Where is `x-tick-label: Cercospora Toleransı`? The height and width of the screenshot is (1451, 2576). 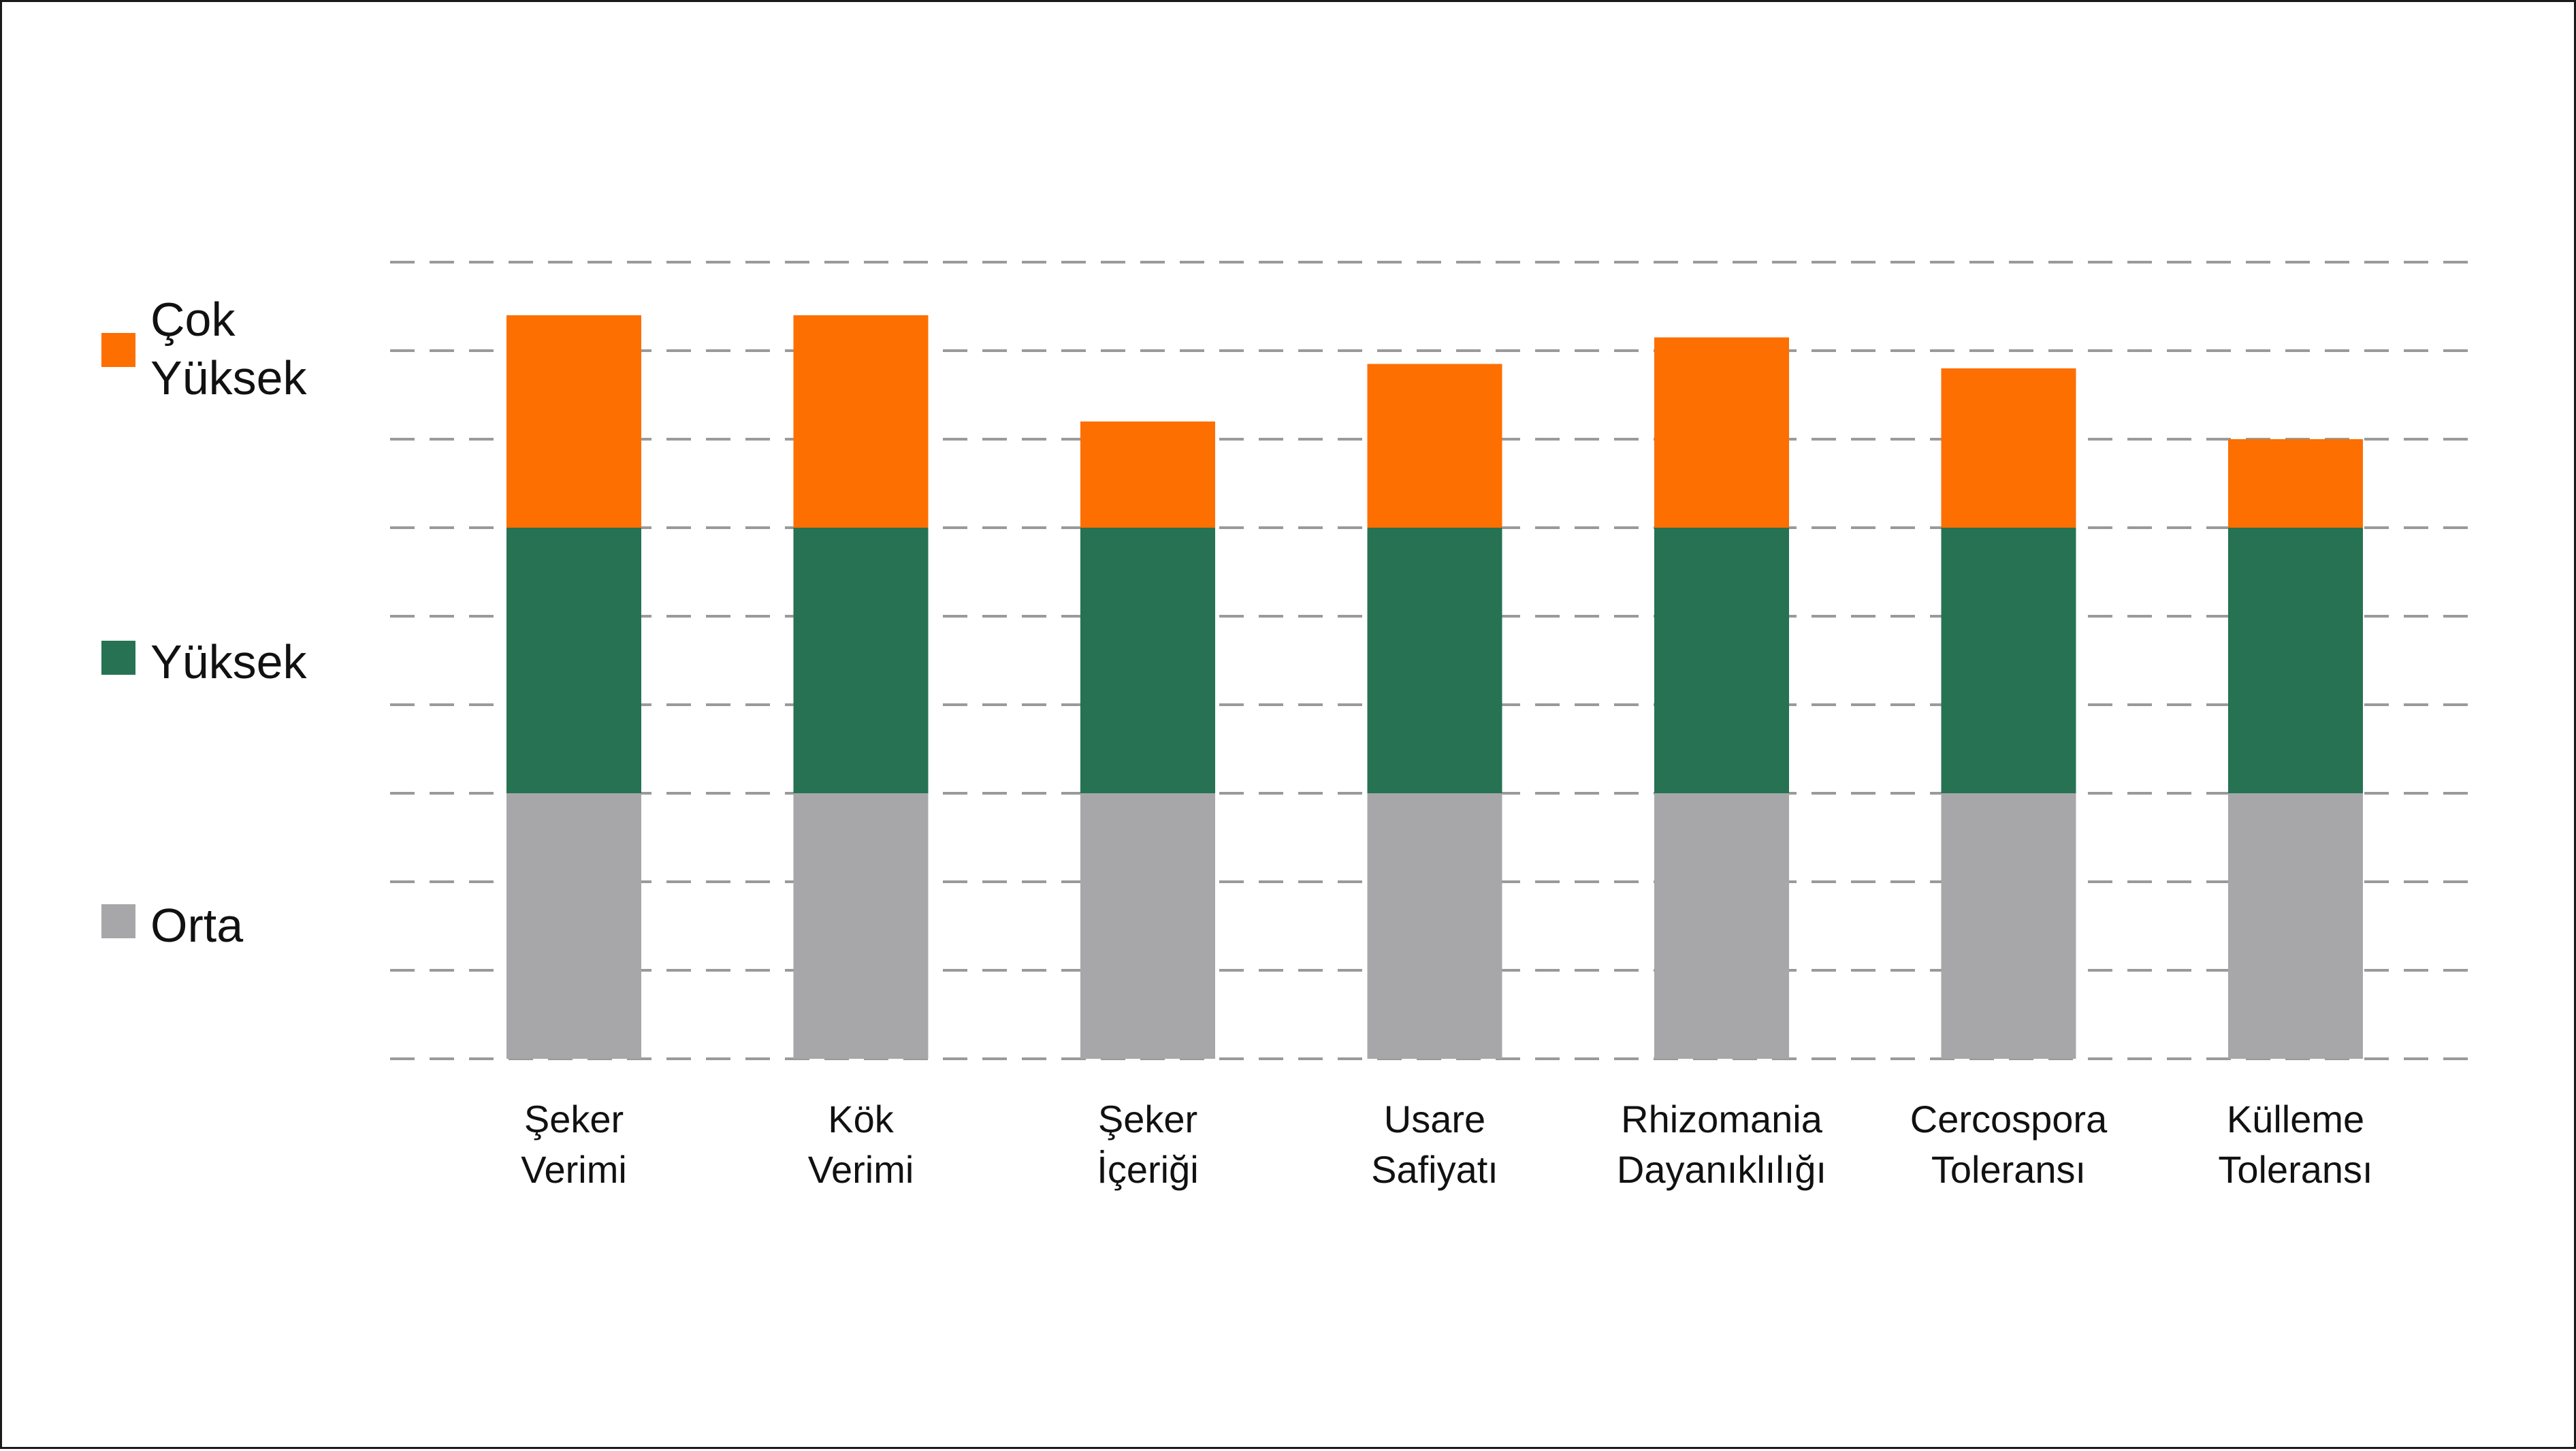 x-tick-label: Cercospora Toleransı is located at coordinates (2009, 1144).